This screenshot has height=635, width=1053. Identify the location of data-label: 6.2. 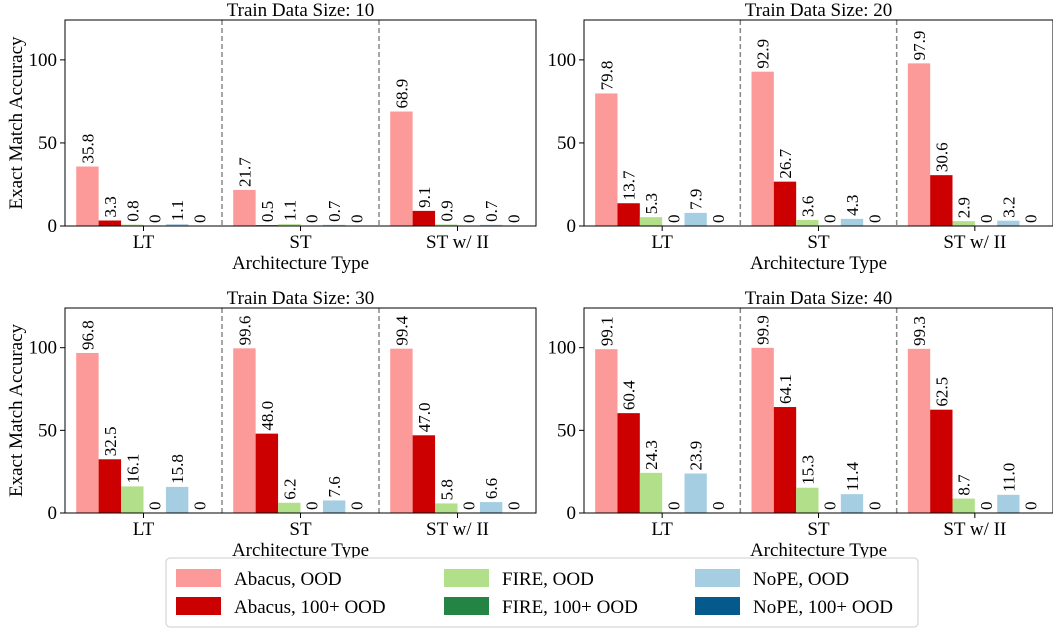
(289, 489).